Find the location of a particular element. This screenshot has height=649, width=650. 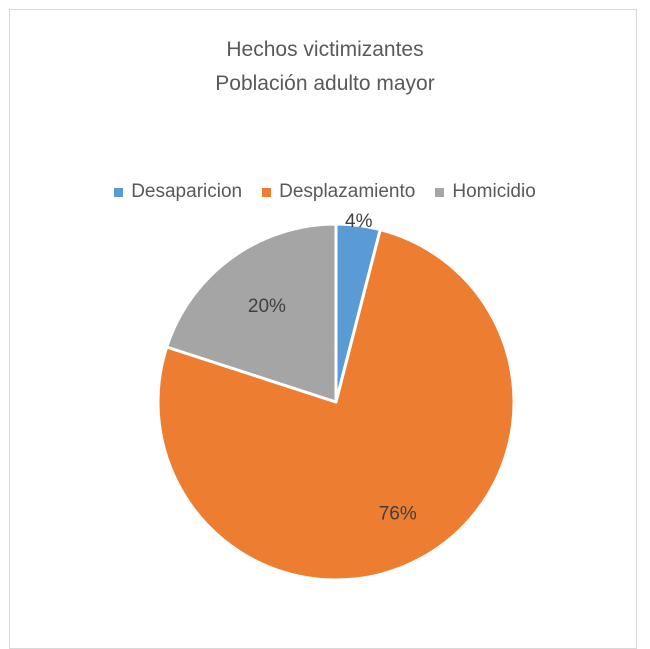

legend-item-desplazamiento: Desplazamiento is located at coordinates (338, 192).